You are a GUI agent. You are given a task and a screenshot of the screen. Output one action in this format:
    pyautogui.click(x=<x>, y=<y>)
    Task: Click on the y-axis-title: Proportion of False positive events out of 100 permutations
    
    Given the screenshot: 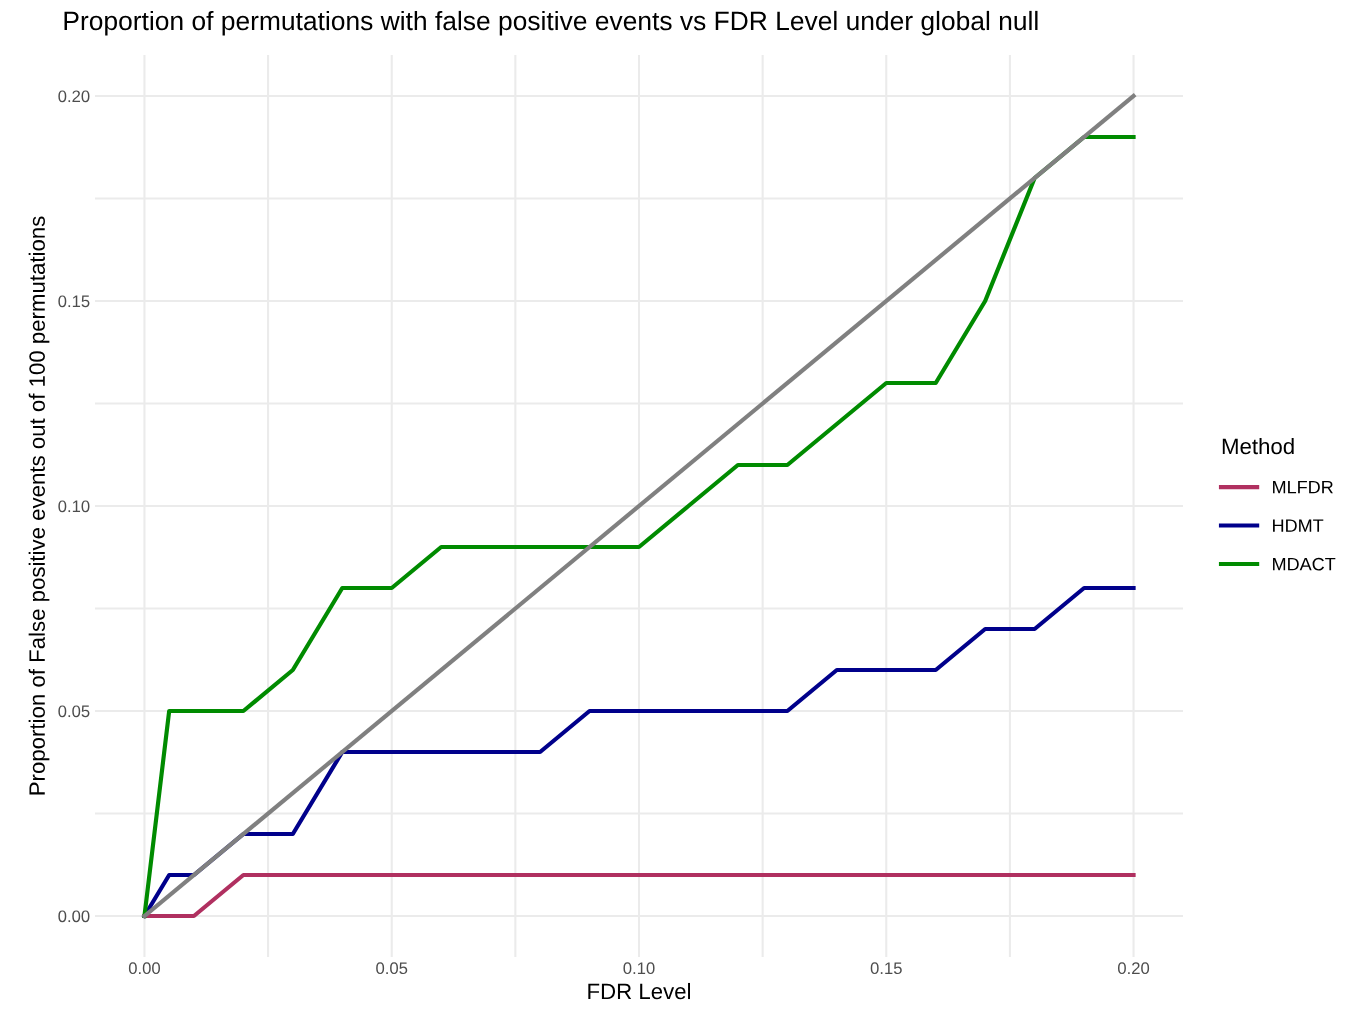 What is the action you would take?
    pyautogui.click(x=39, y=505)
    